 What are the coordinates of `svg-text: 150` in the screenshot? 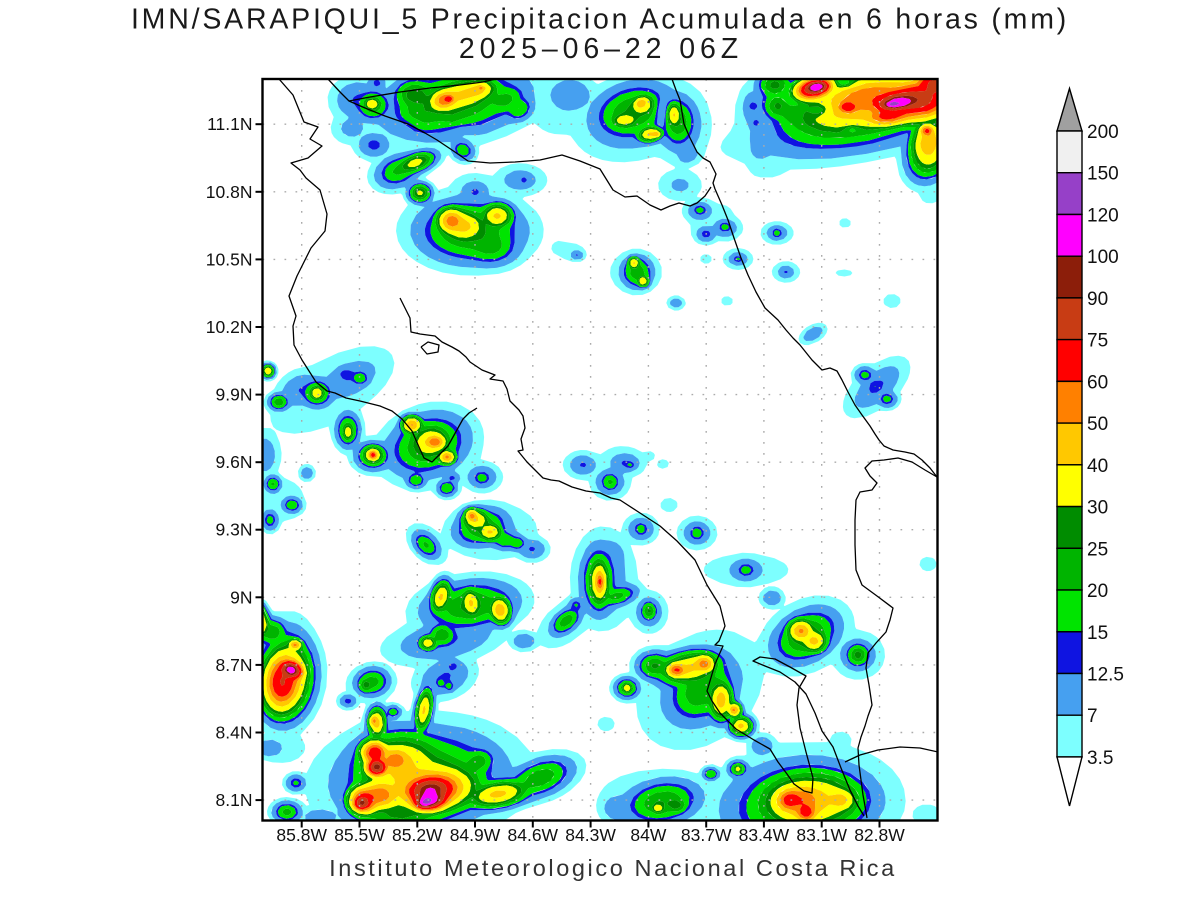 It's located at (1103, 174).